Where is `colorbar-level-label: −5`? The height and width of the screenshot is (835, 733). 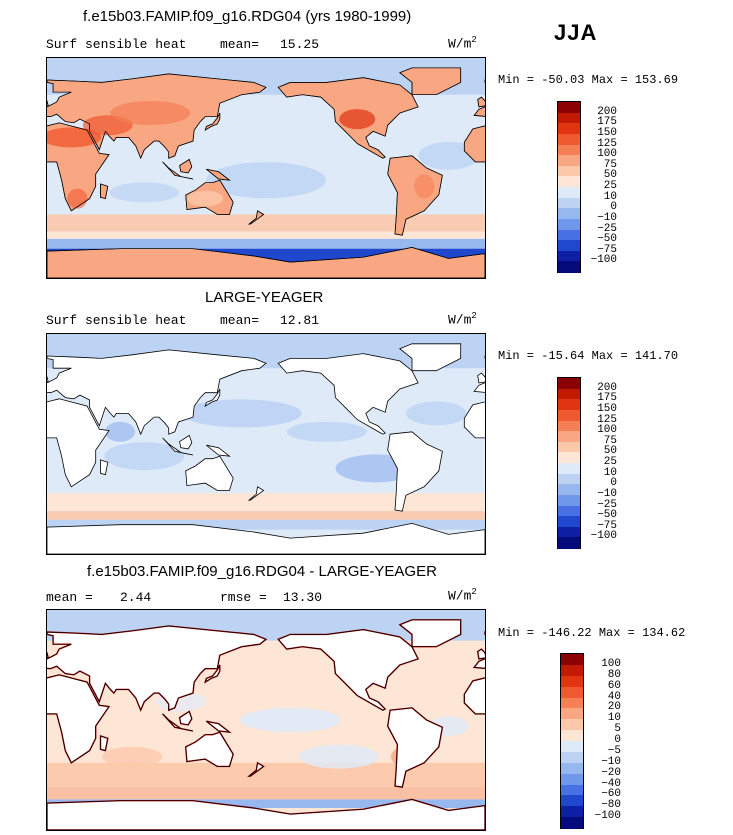
colorbar-level-label: −5 is located at coordinates (614, 750).